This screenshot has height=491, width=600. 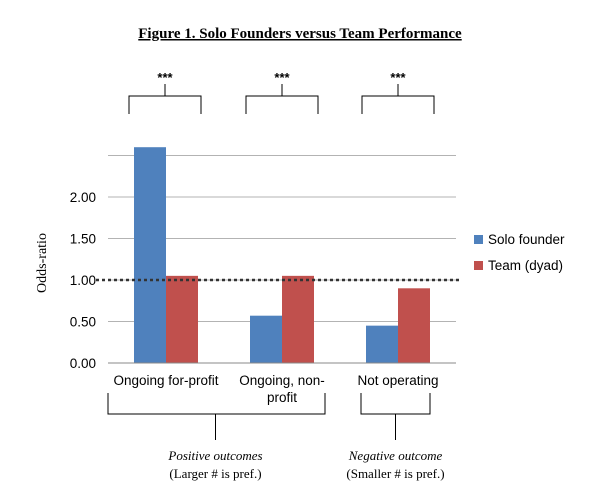 What do you see at coordinates (282, 397) in the screenshot?
I see `x-tick-label: profit` at bounding box center [282, 397].